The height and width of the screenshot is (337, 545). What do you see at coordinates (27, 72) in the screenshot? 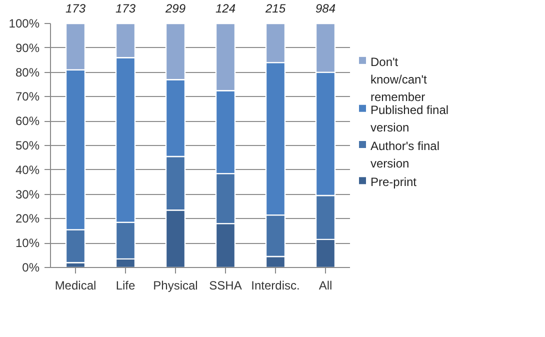
I see `y-tick-label: 80%` at bounding box center [27, 72].